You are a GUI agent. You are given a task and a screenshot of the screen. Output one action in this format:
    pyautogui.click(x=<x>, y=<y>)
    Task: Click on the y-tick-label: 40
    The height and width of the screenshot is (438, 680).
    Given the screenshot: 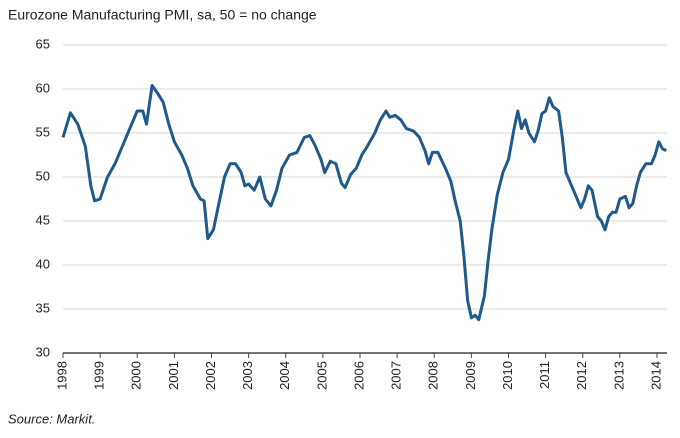 What is the action you would take?
    pyautogui.click(x=43, y=263)
    